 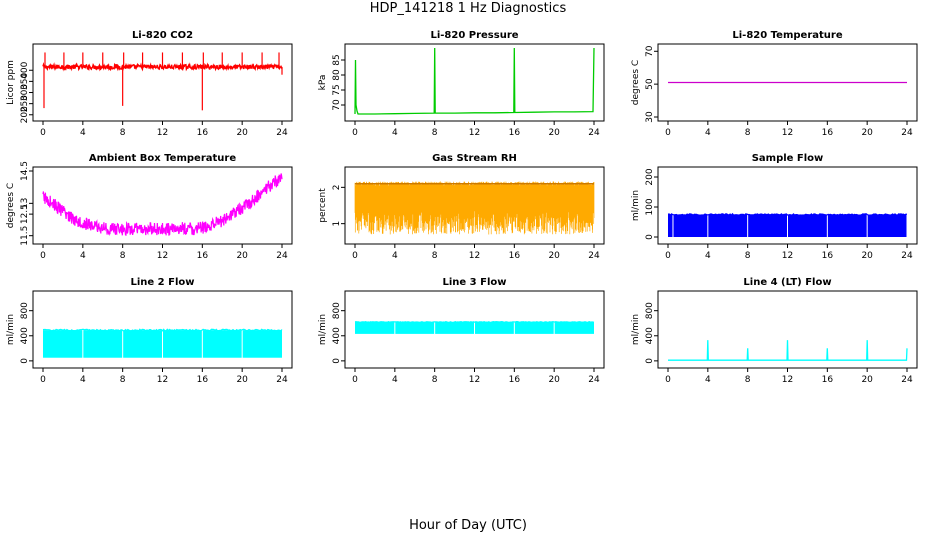 I want to click on y-axis-label: percent, so click(x=323, y=205).